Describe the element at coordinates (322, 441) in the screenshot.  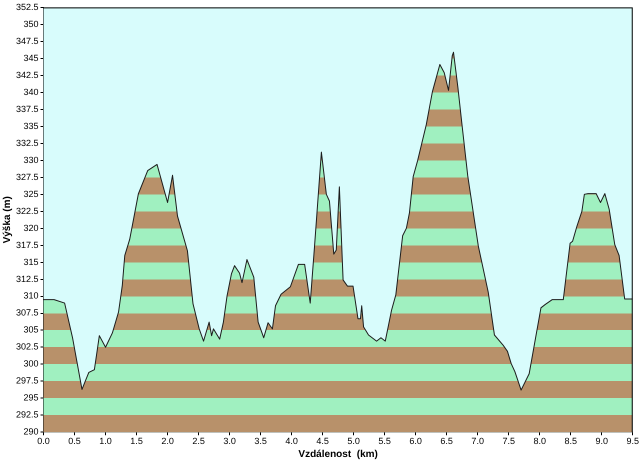
I see `x-tick-label: 4.5` at that location.